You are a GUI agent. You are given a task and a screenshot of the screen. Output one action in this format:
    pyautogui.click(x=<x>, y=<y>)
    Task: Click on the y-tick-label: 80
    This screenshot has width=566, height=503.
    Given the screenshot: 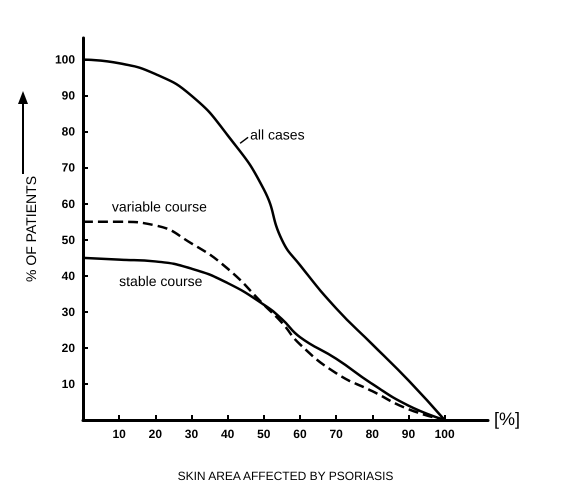 What is the action you would take?
    pyautogui.click(x=69, y=131)
    